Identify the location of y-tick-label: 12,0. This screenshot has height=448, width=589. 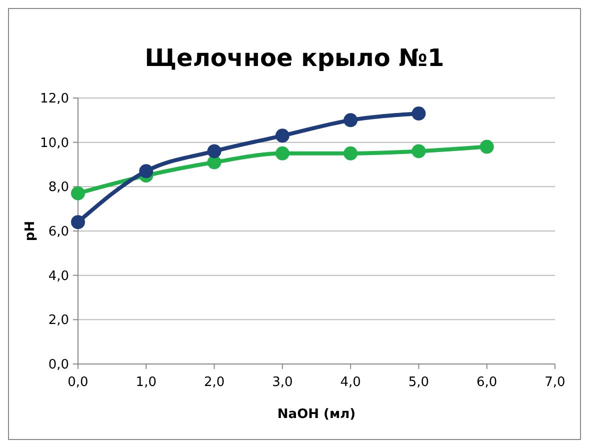
(54, 99).